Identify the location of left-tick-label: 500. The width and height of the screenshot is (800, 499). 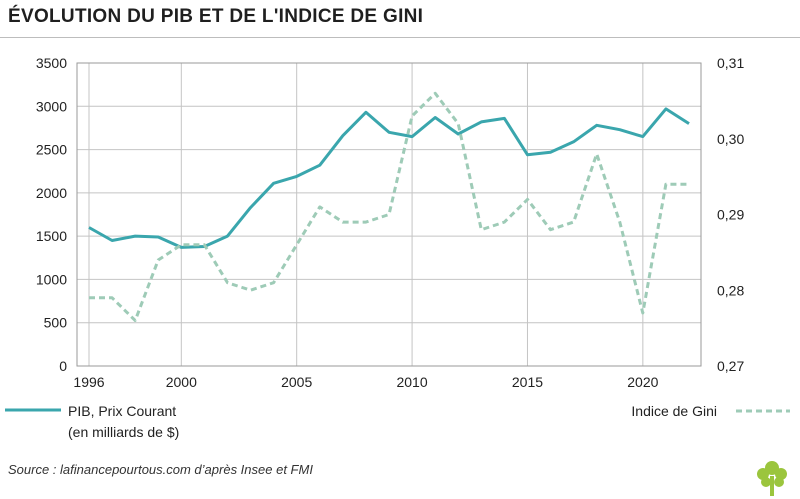
(56, 323).